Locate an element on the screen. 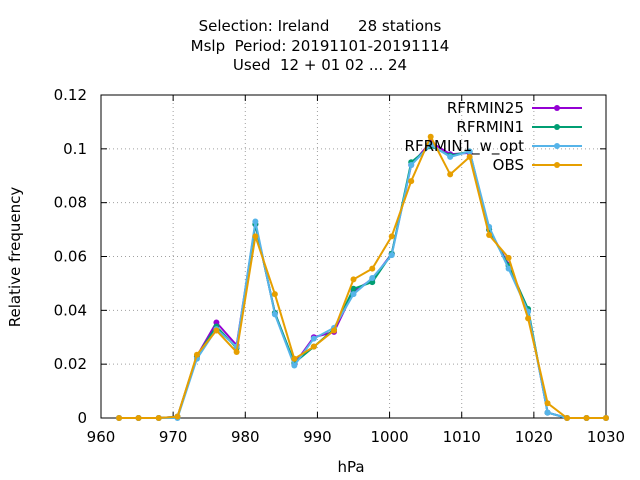 This screenshot has height=480, width=640. y-axis-label: Relative frequency is located at coordinates (15, 257).